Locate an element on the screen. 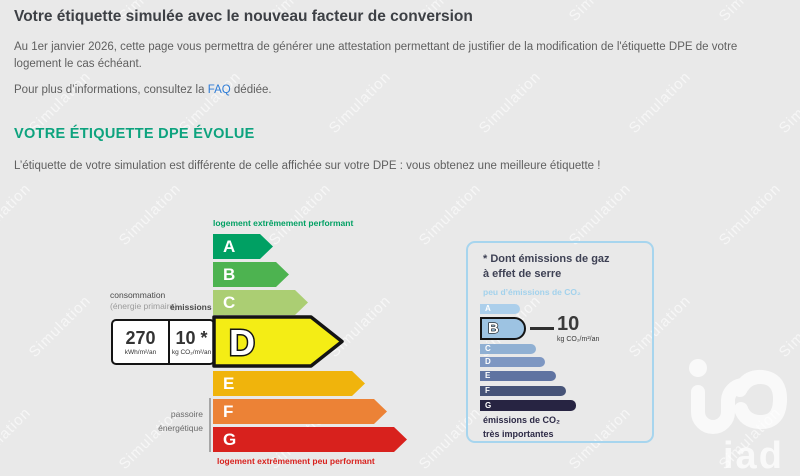 The width and height of the screenshot is (800, 476). dpe-grade-a: A is located at coordinates (229, 246).